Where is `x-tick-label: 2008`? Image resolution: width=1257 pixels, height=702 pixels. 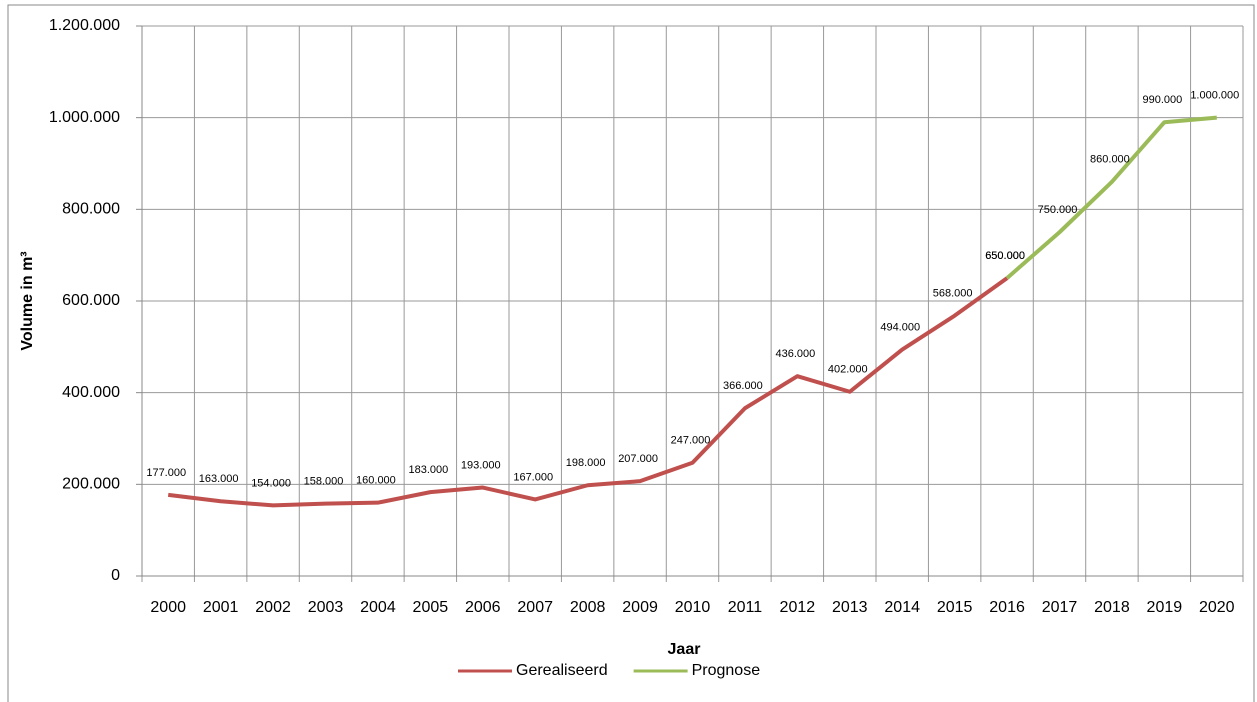
x-tick-label: 2008 is located at coordinates (588, 607).